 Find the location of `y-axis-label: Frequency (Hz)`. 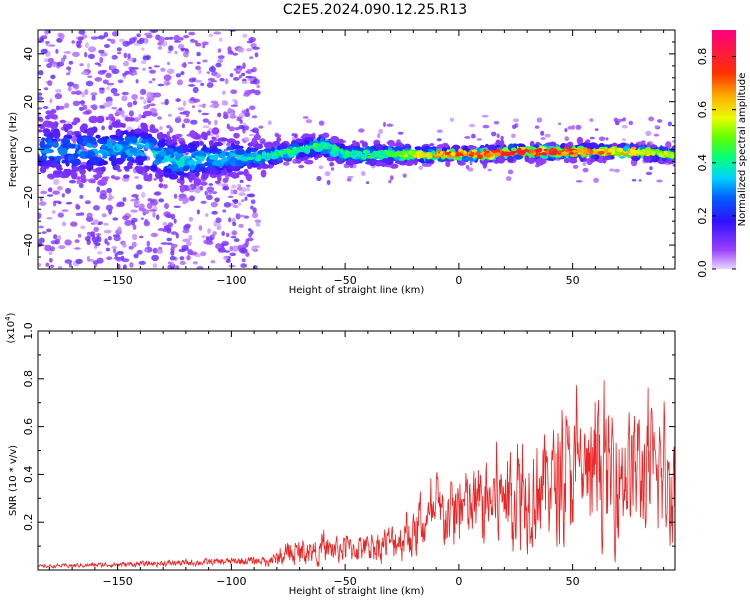

y-axis-label: Frequency (Hz) is located at coordinates (13, 150).